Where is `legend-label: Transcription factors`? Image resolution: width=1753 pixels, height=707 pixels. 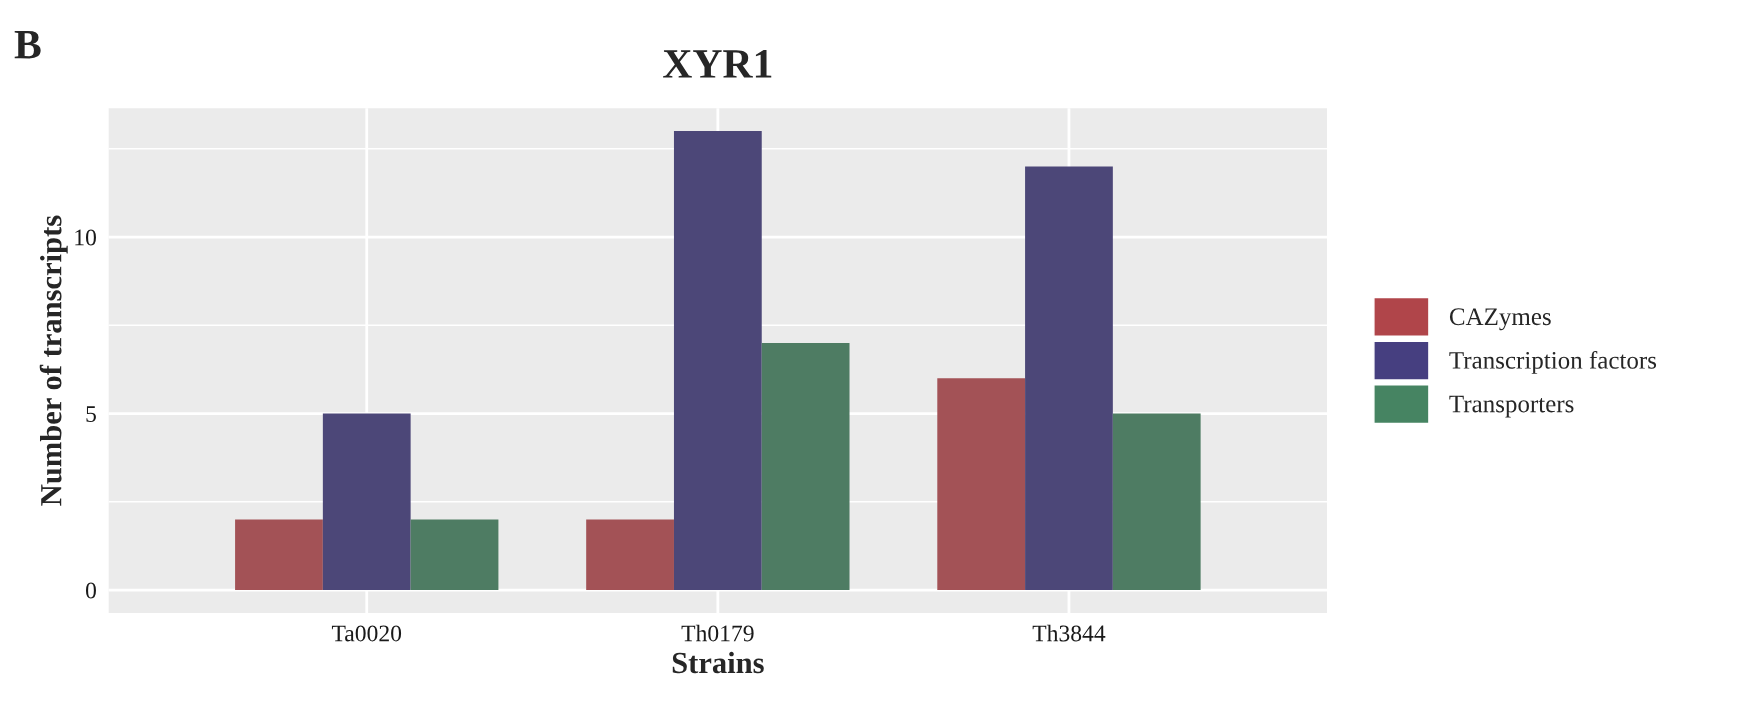 legend-label: Transcription factors is located at coordinates (1553, 362).